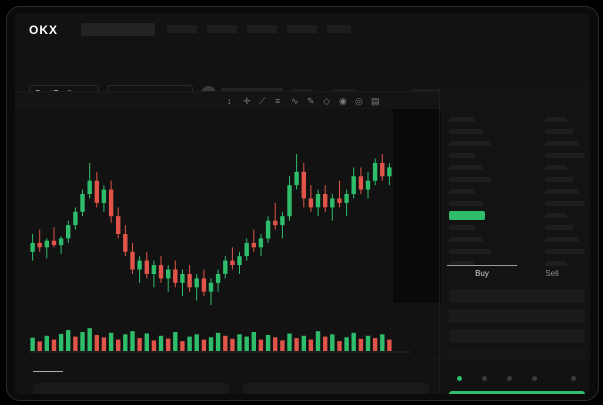  Describe the element at coordinates (44, 30) in the screenshot. I see `okx-logo: OKX` at that location.